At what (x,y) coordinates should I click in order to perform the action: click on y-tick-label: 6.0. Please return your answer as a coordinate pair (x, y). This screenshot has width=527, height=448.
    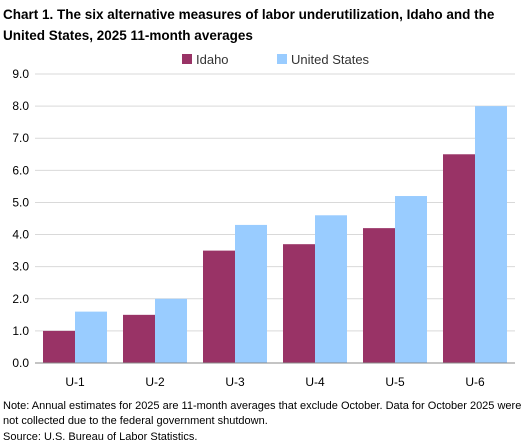
    Looking at the image, I should click on (20, 170).